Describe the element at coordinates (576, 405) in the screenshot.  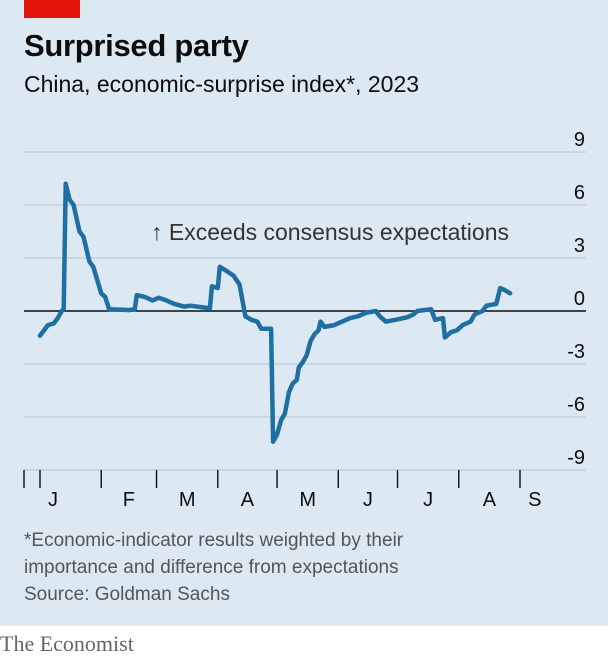
I see `y-tick-label: -6` at that location.